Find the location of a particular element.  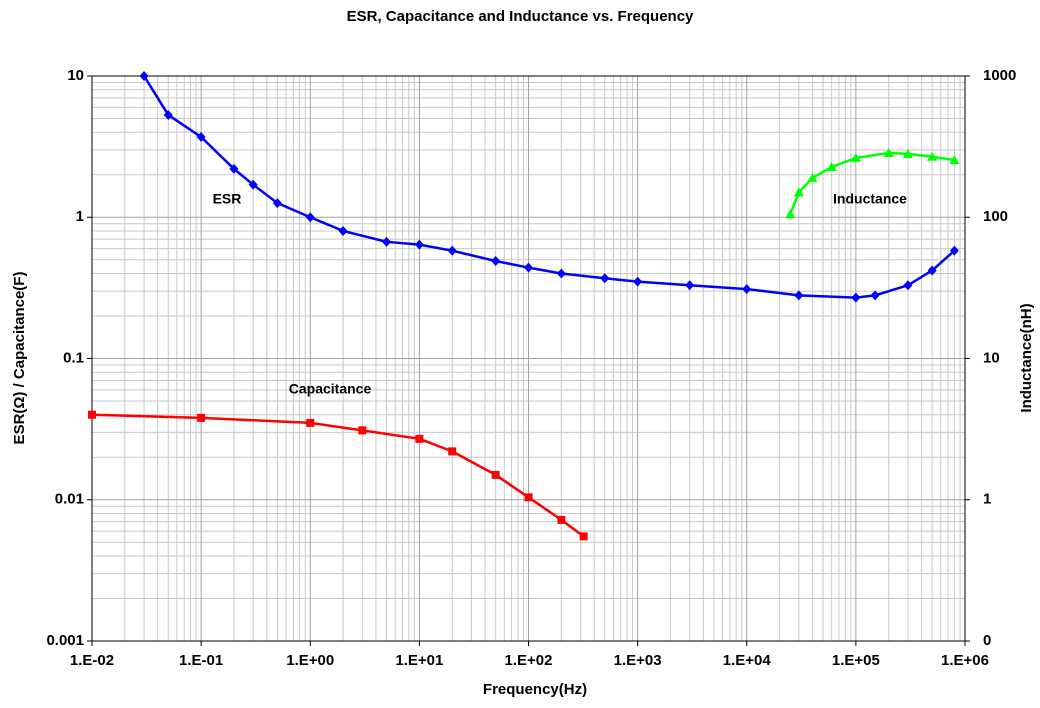

y-tick-label: 0.1 is located at coordinates (73, 357).